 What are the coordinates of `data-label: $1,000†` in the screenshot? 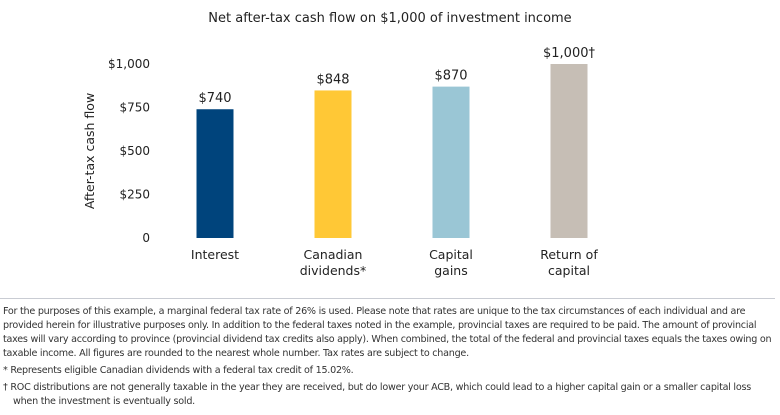 It's located at (569, 53).